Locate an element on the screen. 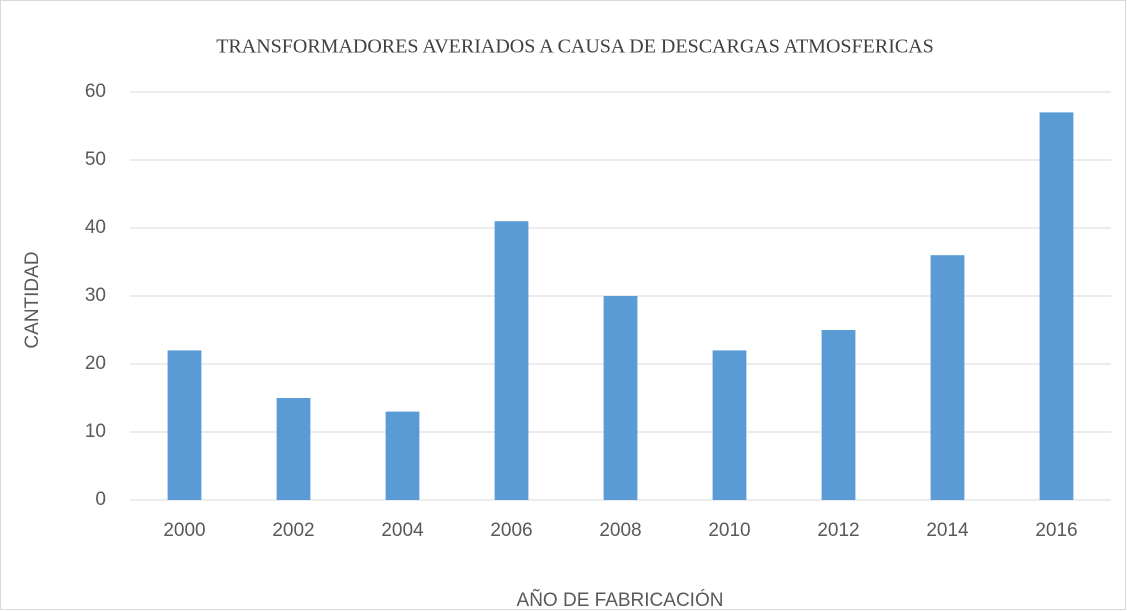 Image resolution: width=1127 pixels, height=611 pixels. x-tick-label: 2012 is located at coordinates (838, 530).